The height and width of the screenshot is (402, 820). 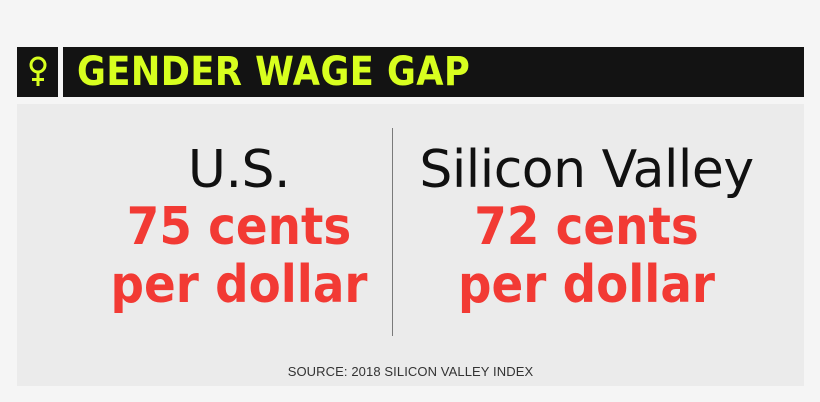 What do you see at coordinates (239, 170) in the screenshot?
I see `region-label: U.S.` at bounding box center [239, 170].